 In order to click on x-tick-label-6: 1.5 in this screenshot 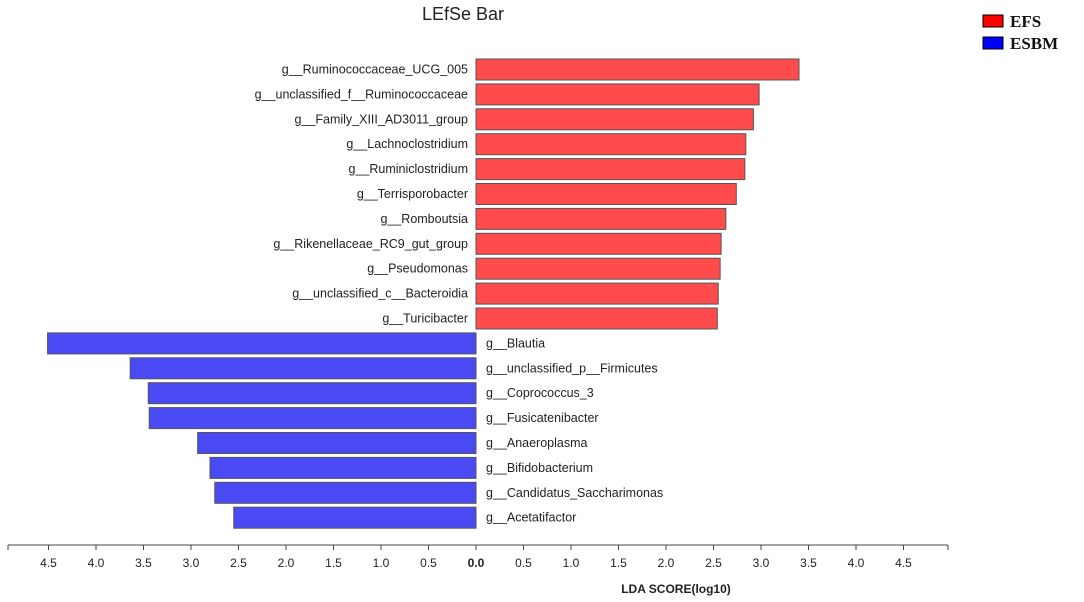, I will do `click(333, 563)`.